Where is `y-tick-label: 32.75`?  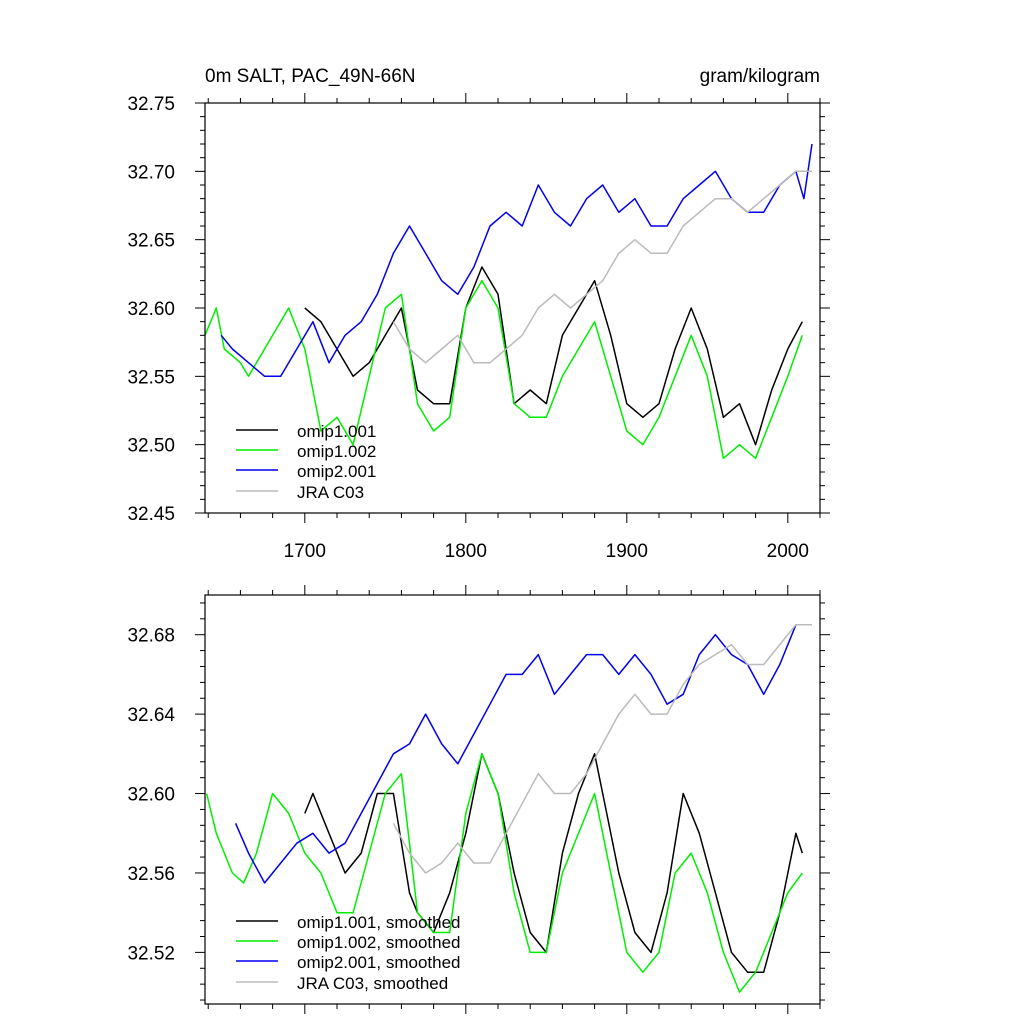 y-tick-label: 32.75 is located at coordinates (151, 104).